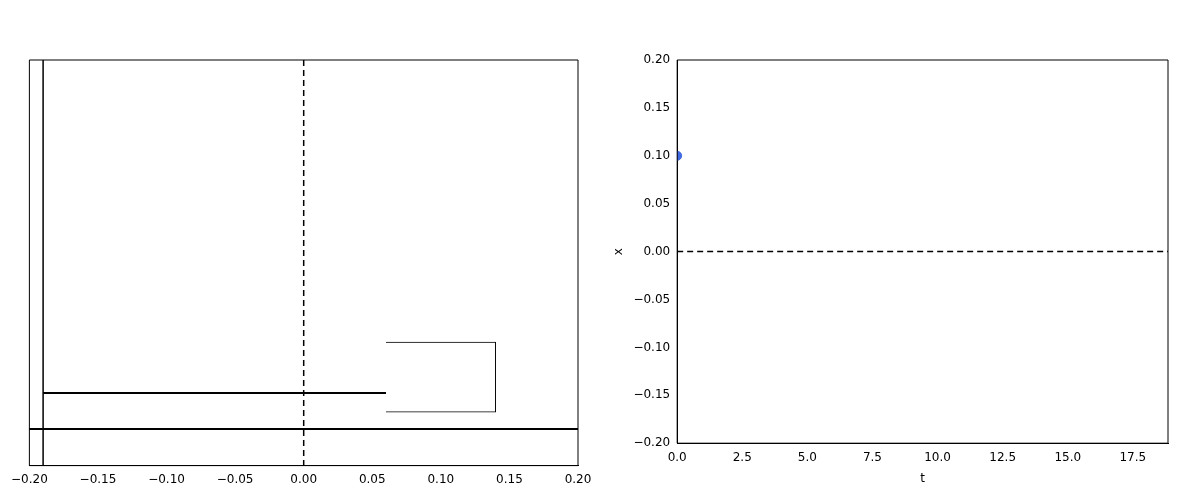  Describe the element at coordinates (652, 394) in the screenshot. I see `y-tick-label: −0.15` at that location.